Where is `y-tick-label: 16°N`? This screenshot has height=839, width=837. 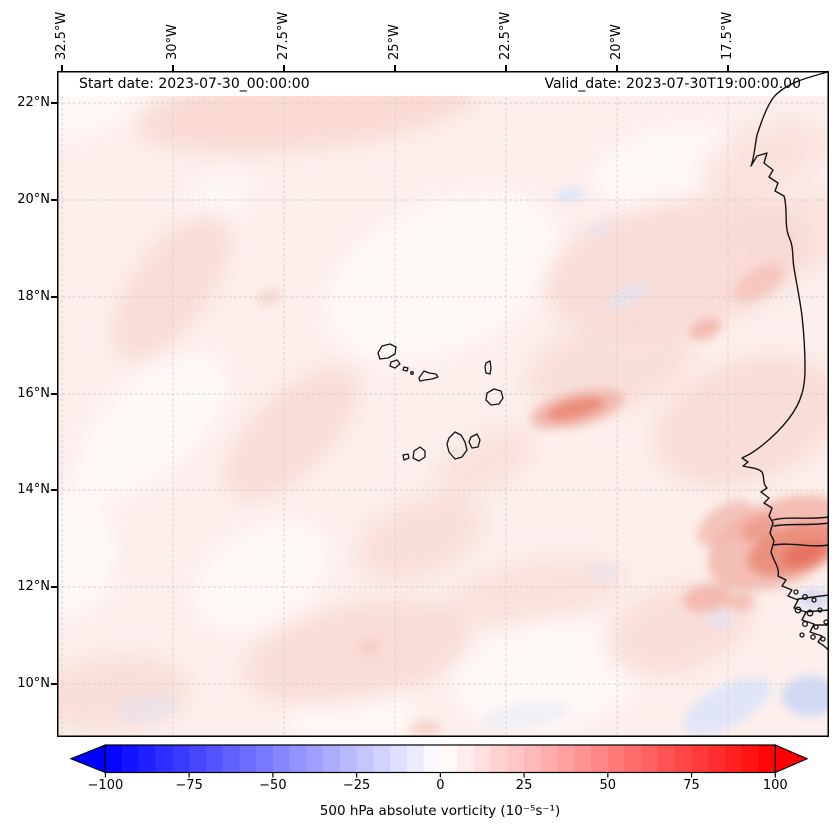
y-tick-label: 16°N is located at coordinates (33, 393).